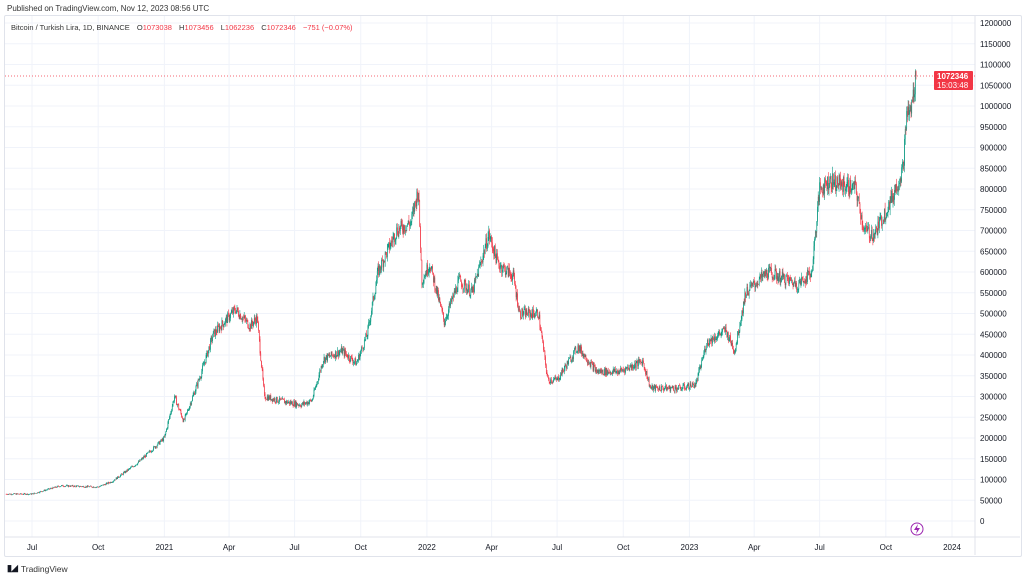  I want to click on tradingview-logo-icon: ▮◢, so click(12, 568).